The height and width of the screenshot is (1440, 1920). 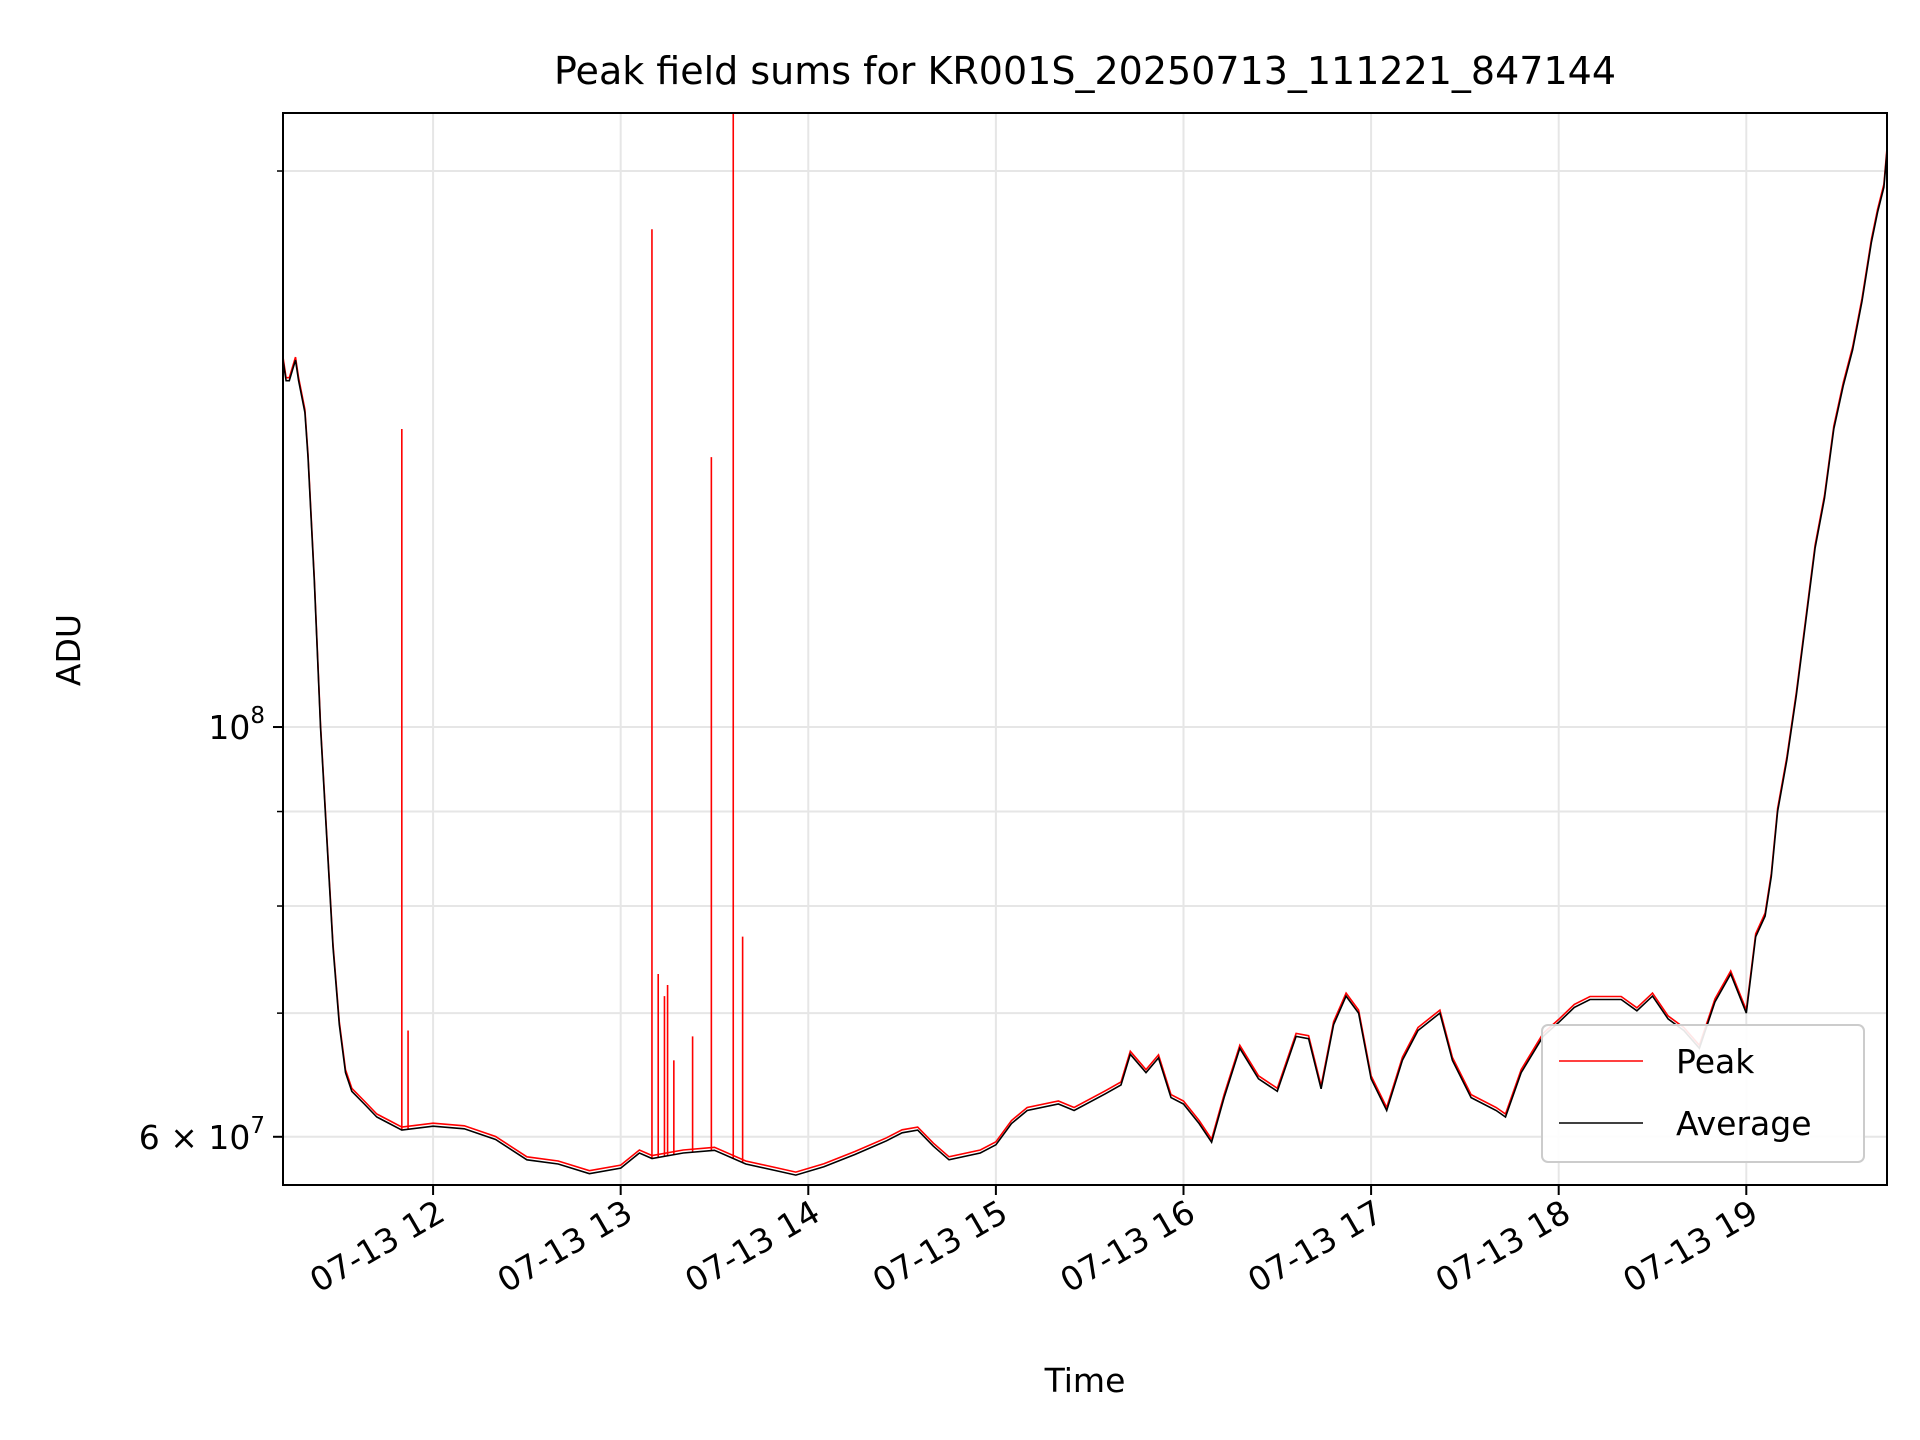 What do you see at coordinates (202, 1135) in the screenshot?
I see `y-tick-label: 6 × 107` at bounding box center [202, 1135].